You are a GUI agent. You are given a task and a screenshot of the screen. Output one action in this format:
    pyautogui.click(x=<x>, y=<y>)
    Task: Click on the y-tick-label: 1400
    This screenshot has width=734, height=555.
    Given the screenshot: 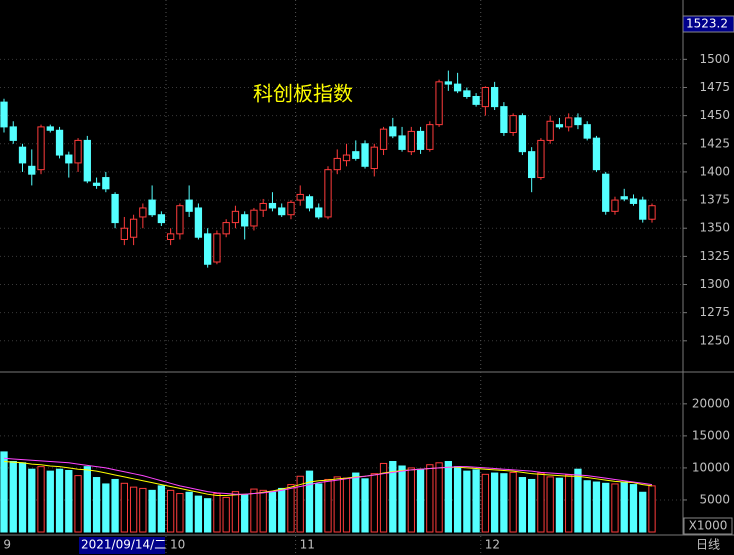 What is the action you would take?
    pyautogui.click(x=714, y=171)
    